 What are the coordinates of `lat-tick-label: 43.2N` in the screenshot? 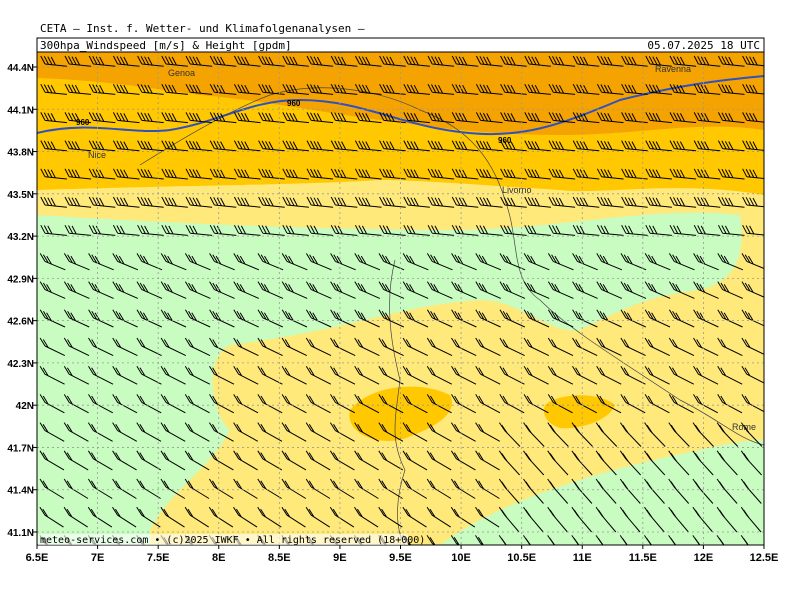 It's located at (20, 237).